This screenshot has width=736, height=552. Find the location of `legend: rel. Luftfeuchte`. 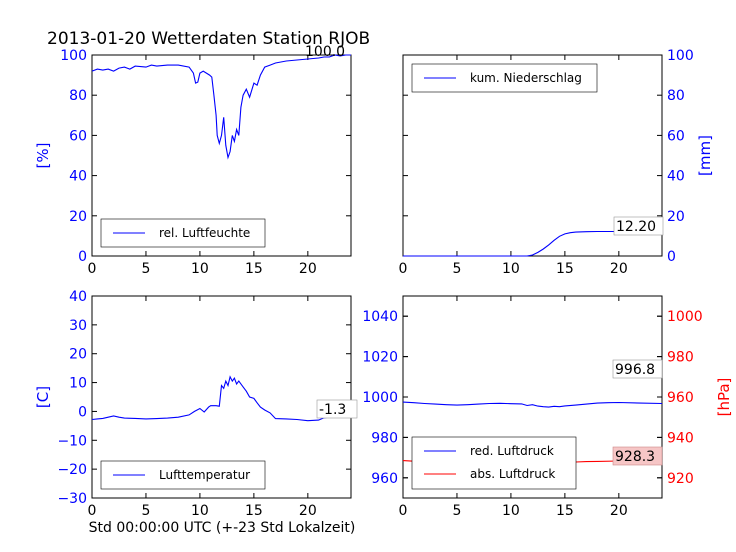

legend: rel. Luftfeuchte is located at coordinates (183, 233).